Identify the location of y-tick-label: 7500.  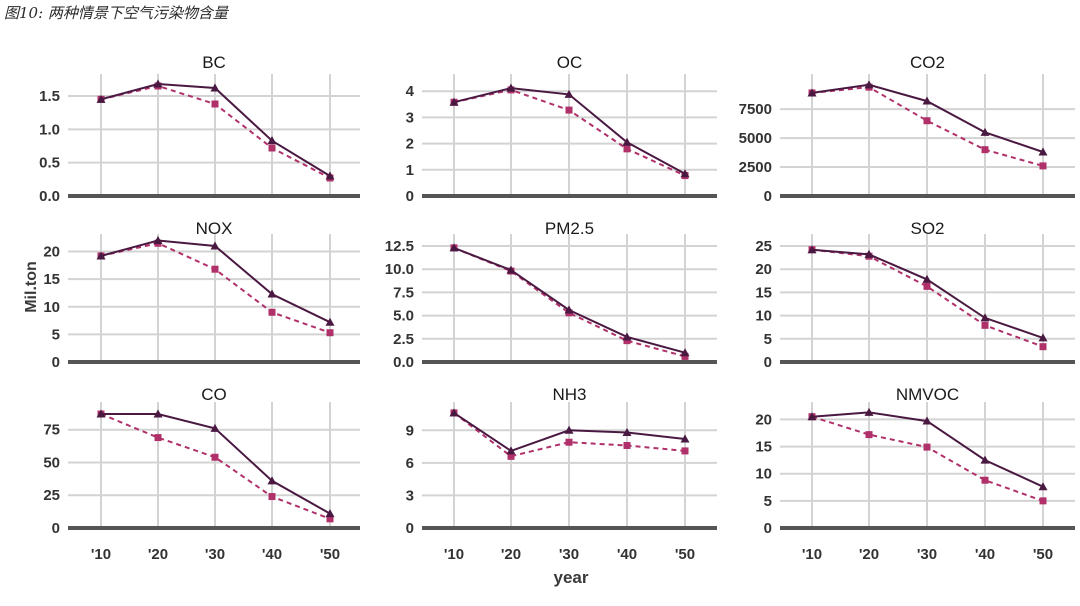
(755, 109).